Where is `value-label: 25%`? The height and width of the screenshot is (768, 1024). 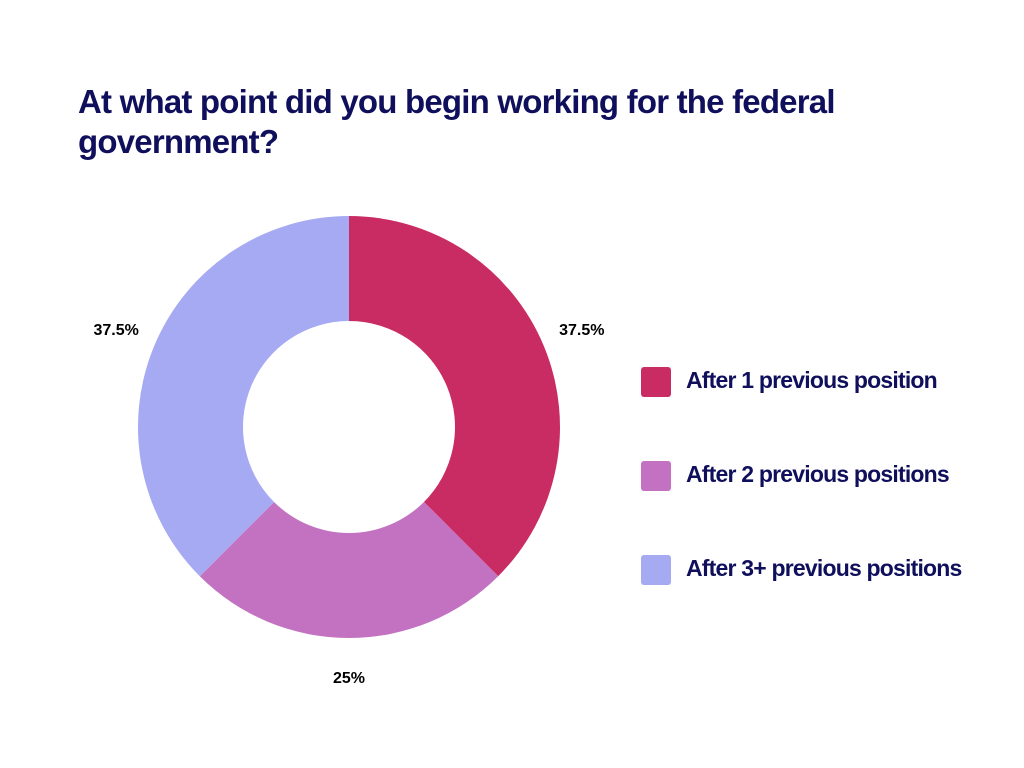
value-label: 25% is located at coordinates (349, 678).